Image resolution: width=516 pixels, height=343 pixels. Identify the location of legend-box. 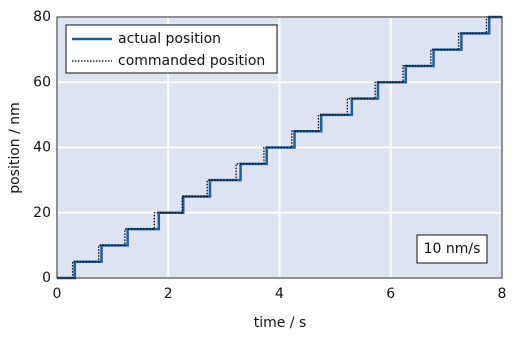
(171, 49).